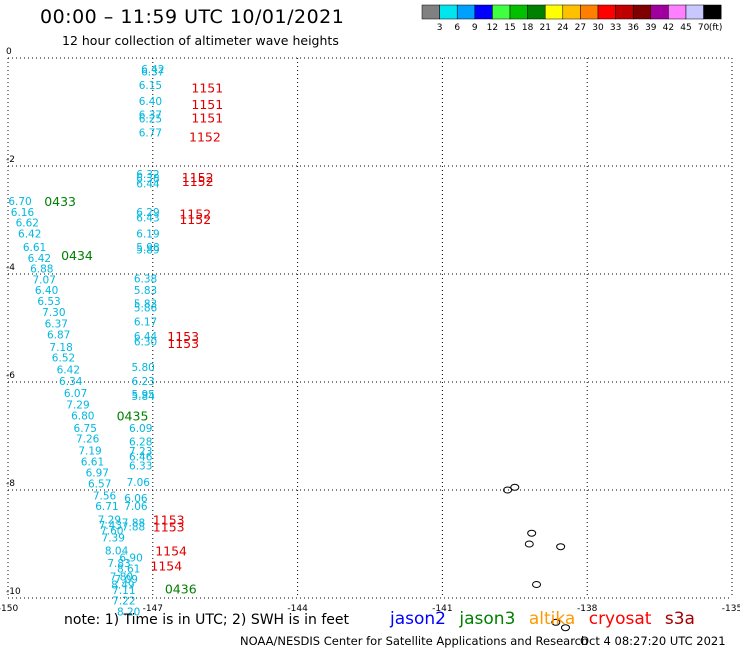  Describe the element at coordinates (142, 382) in the screenshot. I see `wave-height-value: 6.23` at that location.